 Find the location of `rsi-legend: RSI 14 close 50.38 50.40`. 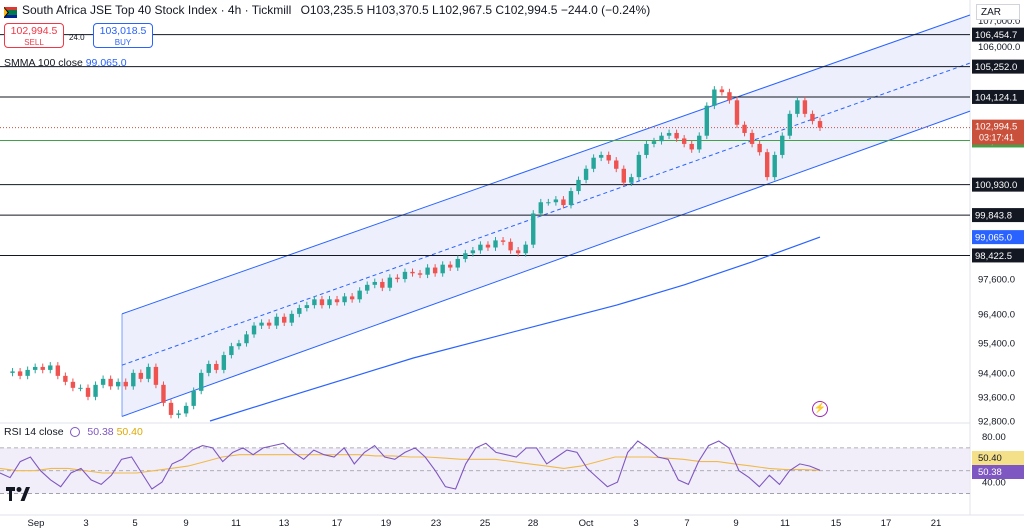

rsi-legend: RSI 14 close 50.38 50.40 is located at coordinates (73, 432).